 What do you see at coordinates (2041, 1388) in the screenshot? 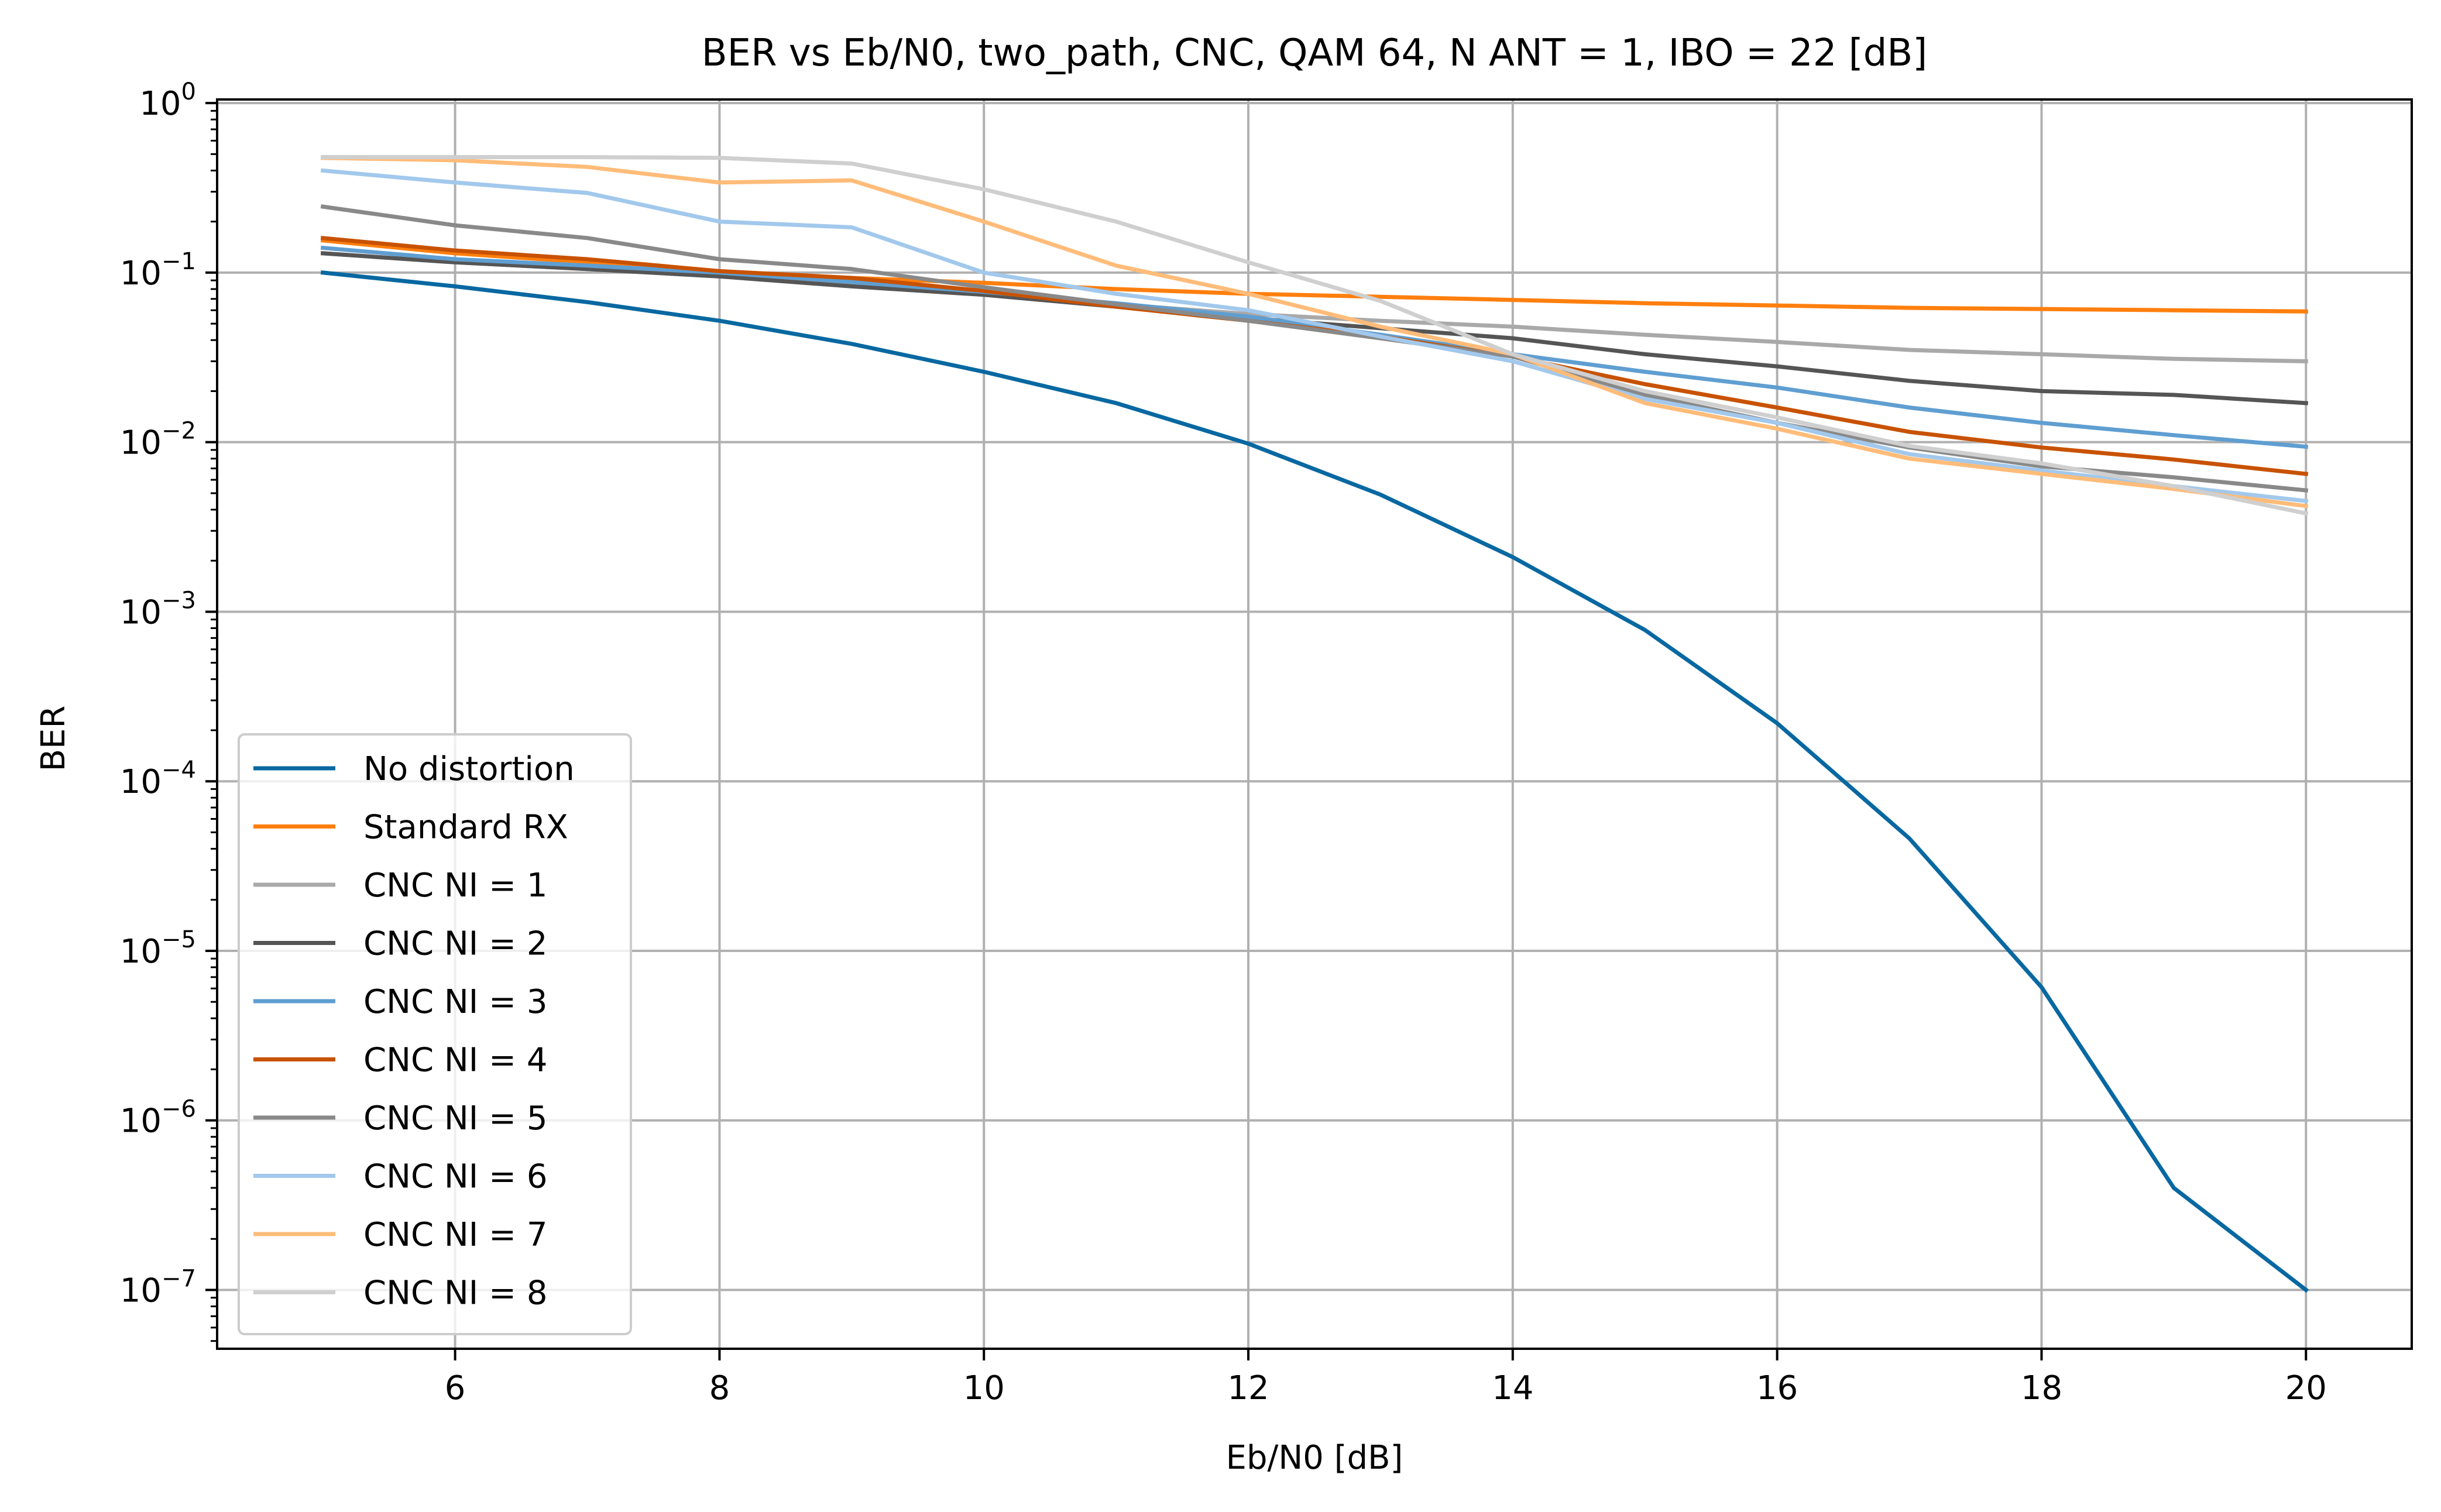
I see `x-tick-label: 18` at bounding box center [2041, 1388].